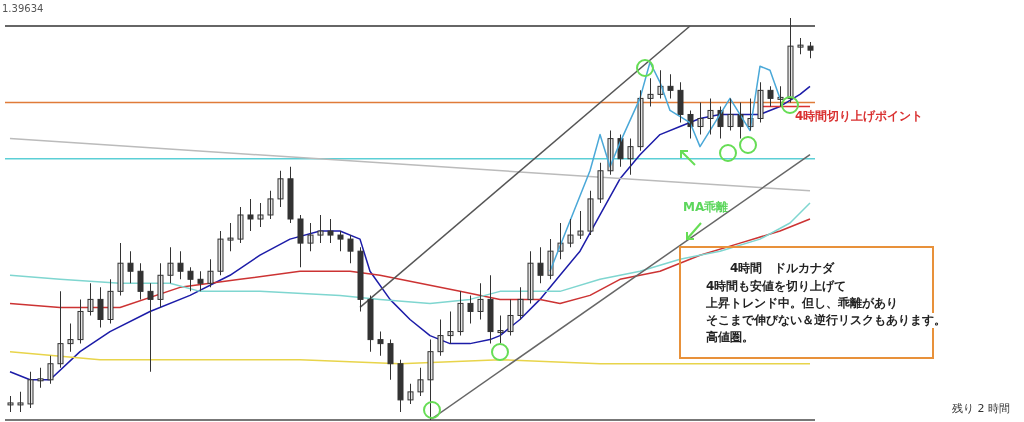 This screenshot has height=422, width=1024. Describe the element at coordinates (826, 320) in the screenshot. I see `annotation: そこまで伸びない＆逆行リスクもあります。` at that location.